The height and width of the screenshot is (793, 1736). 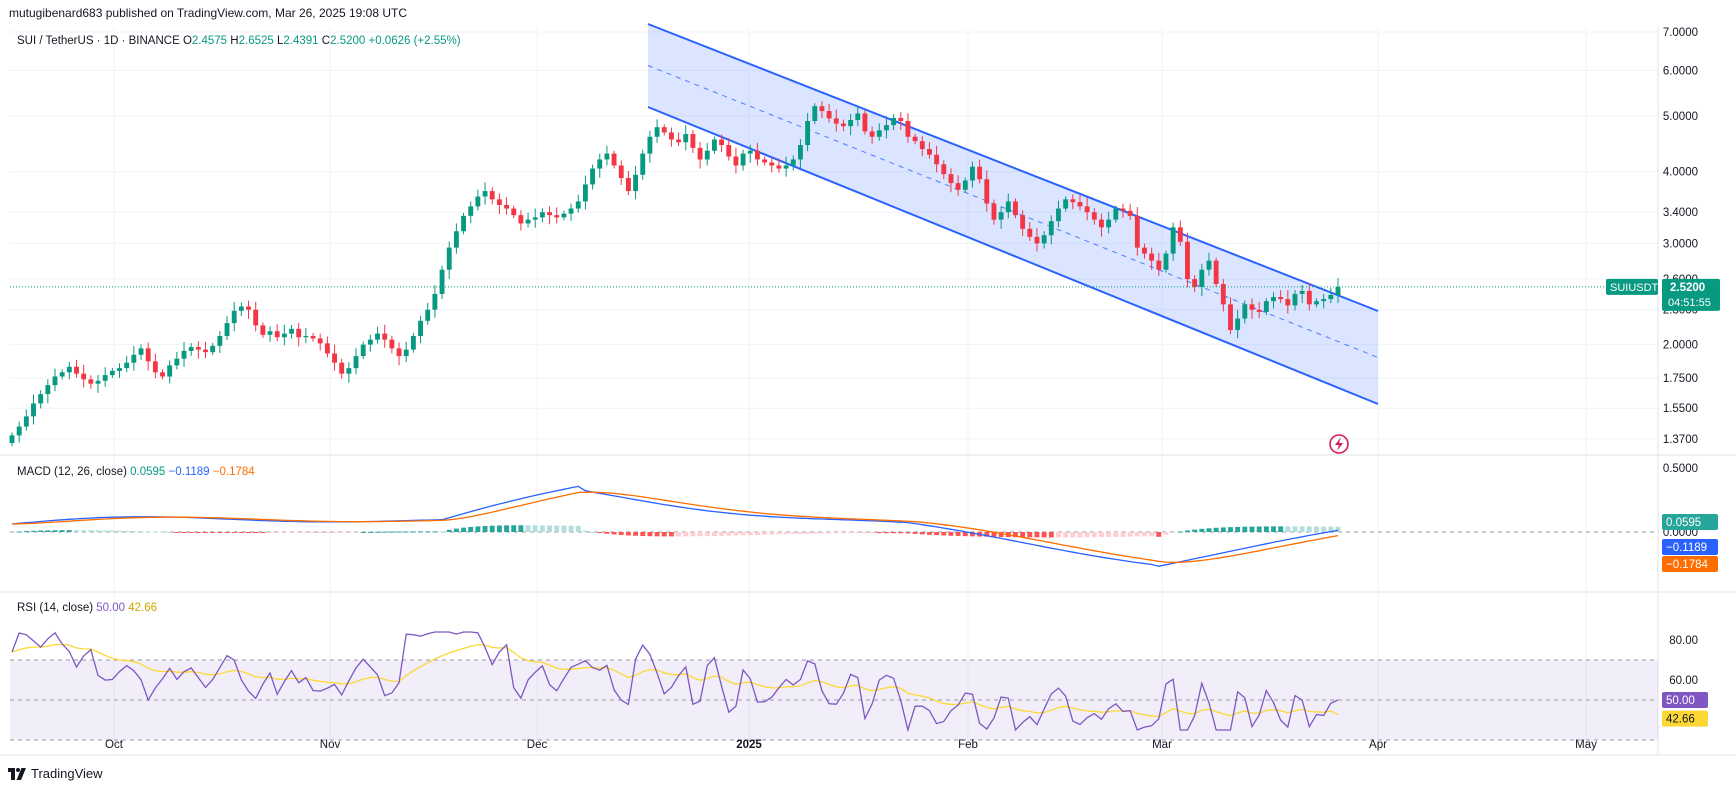 What do you see at coordinates (1378, 745) in the screenshot?
I see `time-axis-label: Apr` at bounding box center [1378, 745].